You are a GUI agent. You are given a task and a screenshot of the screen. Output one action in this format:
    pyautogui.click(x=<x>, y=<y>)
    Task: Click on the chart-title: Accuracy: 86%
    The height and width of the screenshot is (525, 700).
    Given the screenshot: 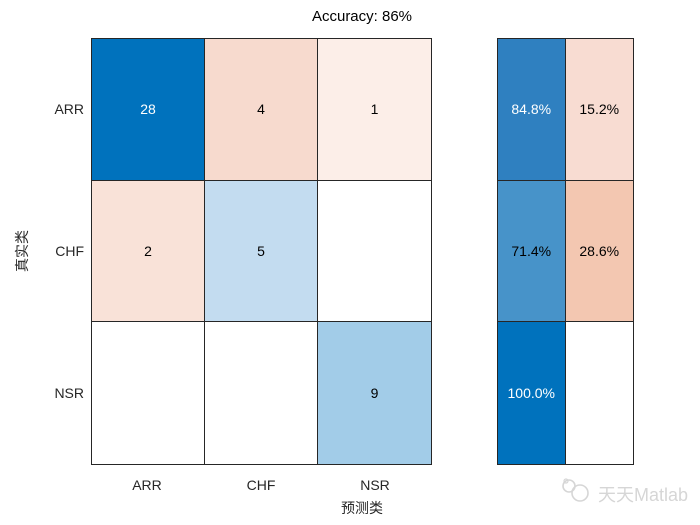 What is the action you would take?
    pyautogui.click(x=362, y=16)
    